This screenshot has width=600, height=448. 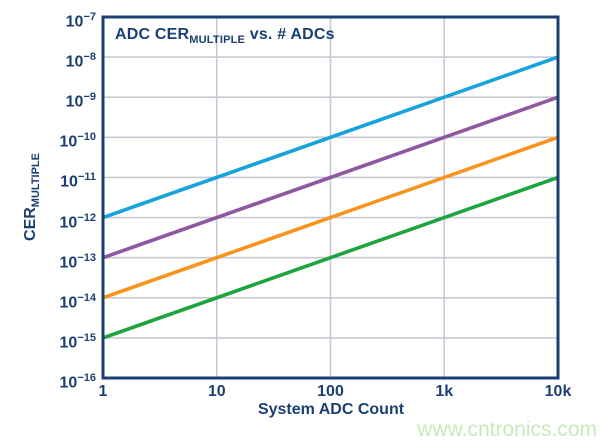 I want to click on chart-title: ADC CERMULTIPLE vs. # ADCs, so click(x=225, y=36).